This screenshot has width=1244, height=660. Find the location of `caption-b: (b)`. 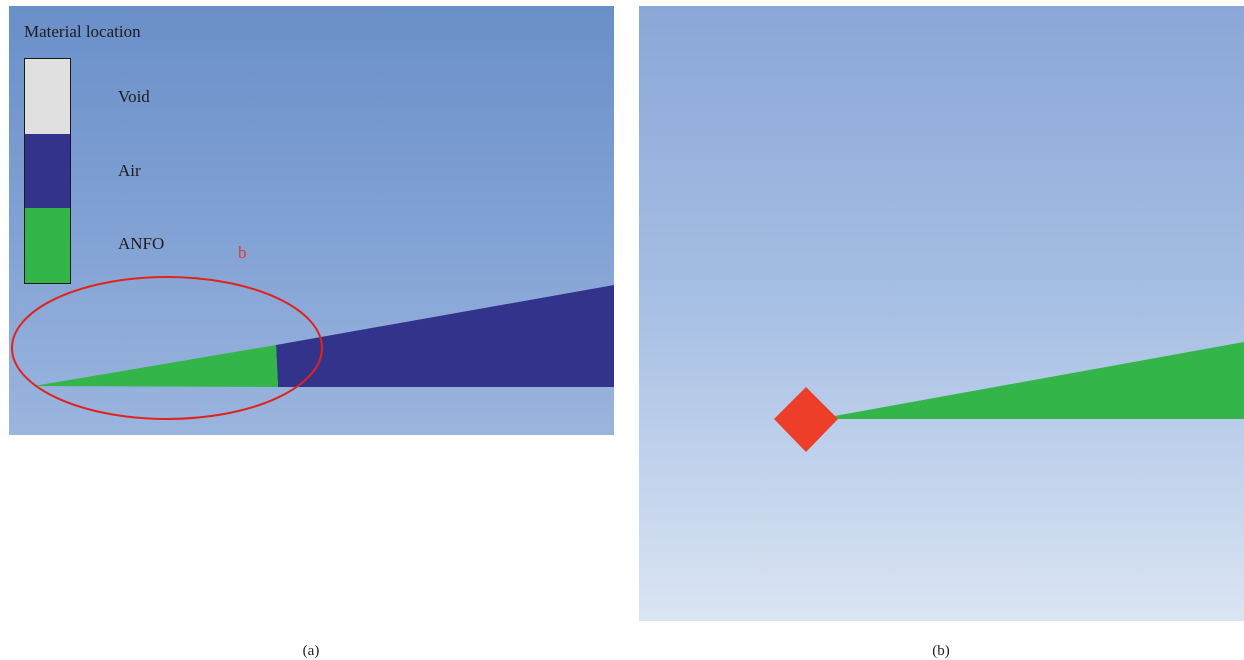

caption-b: (b) is located at coordinates (941, 651).